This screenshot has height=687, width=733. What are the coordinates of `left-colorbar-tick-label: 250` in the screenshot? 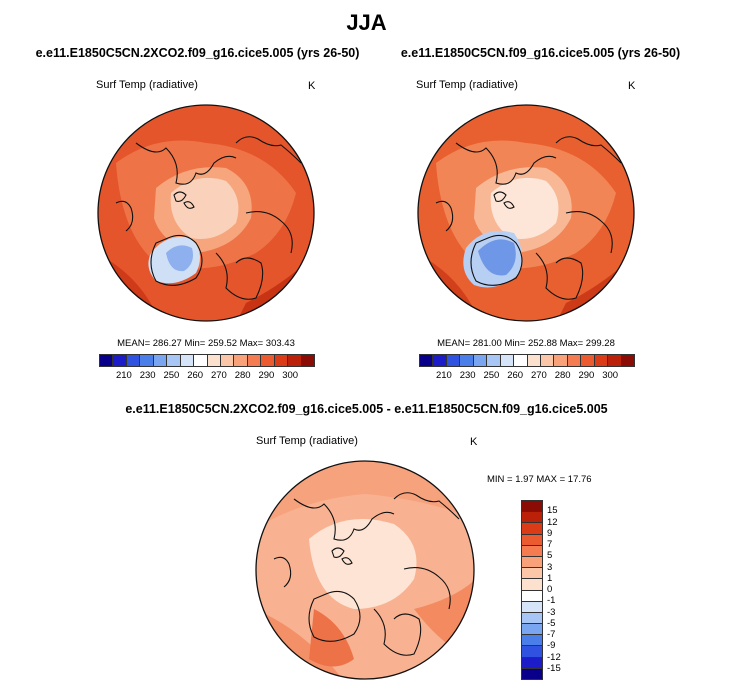 It's located at (171, 375).